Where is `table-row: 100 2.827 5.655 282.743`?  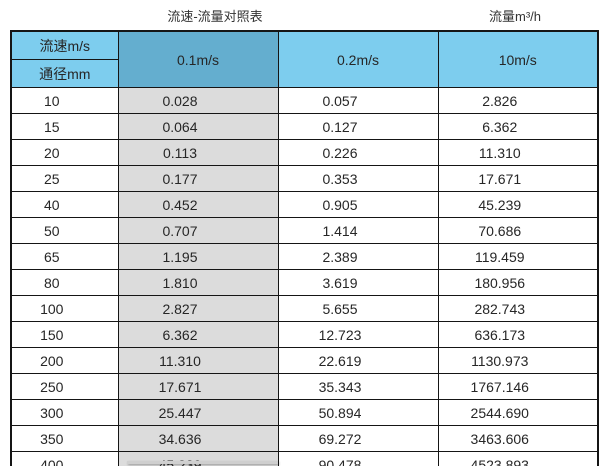 table-row: 100 2.827 5.655 282.743 is located at coordinates (304, 308).